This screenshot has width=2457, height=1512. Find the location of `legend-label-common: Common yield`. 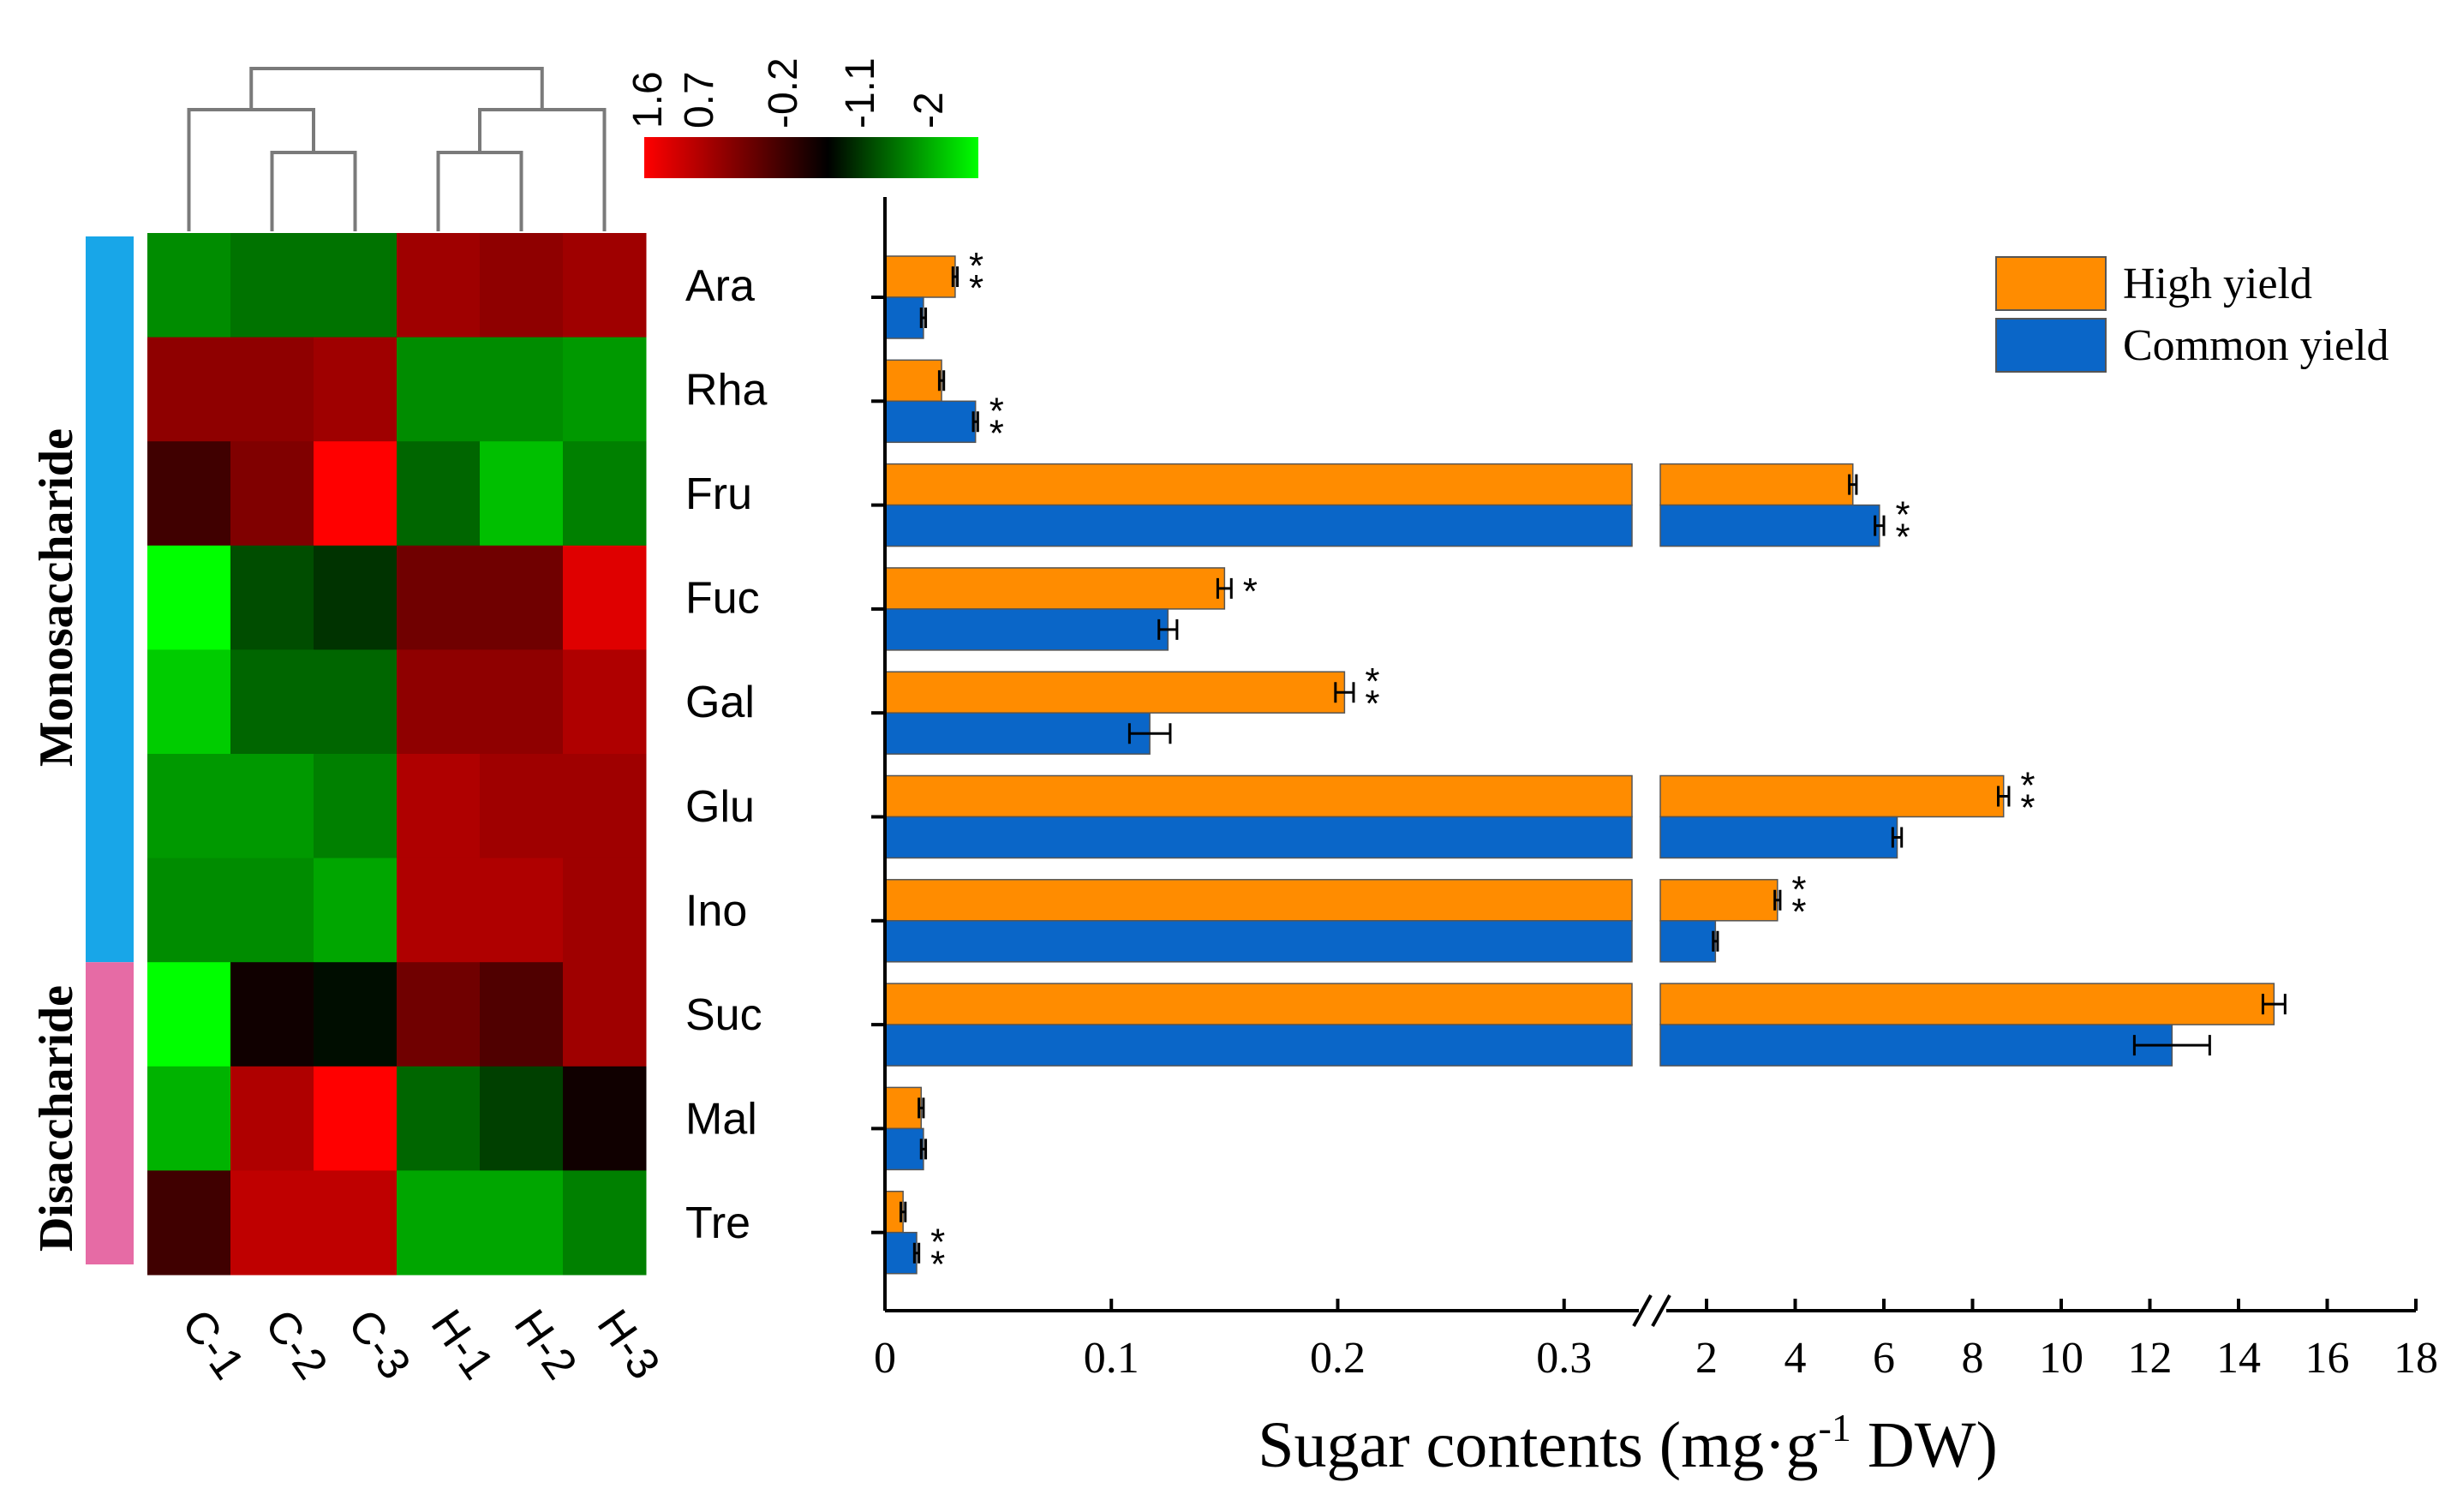

legend-label-common: Common yield is located at coordinates (2256, 345).